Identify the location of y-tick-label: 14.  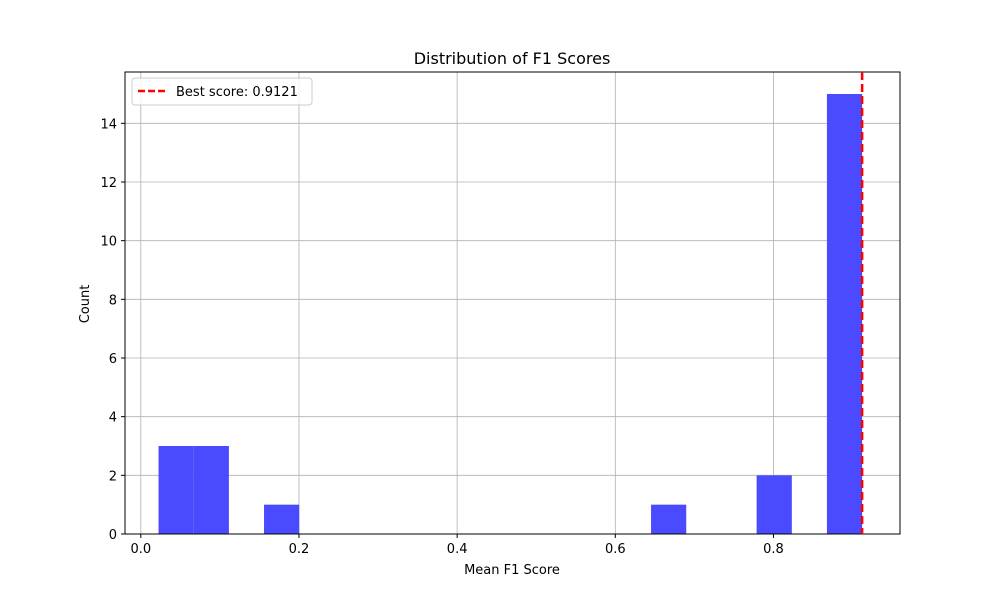
(108, 124).